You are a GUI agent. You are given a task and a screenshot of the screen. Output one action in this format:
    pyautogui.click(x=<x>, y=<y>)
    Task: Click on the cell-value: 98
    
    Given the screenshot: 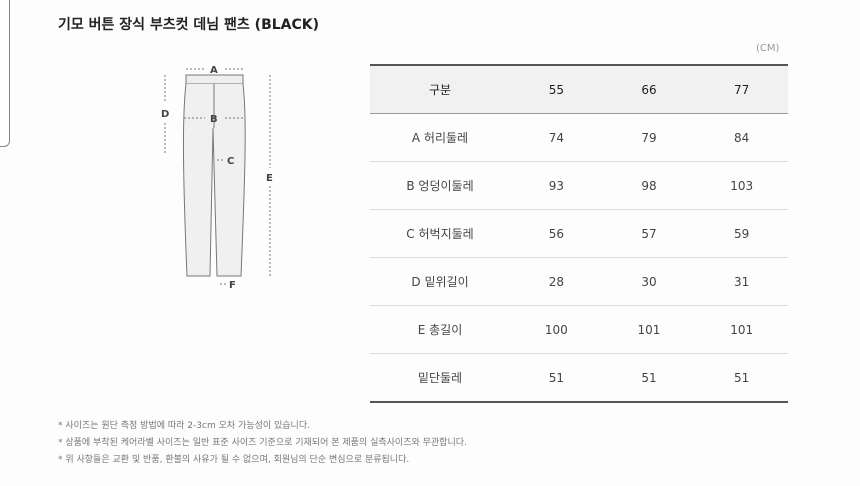 What is the action you would take?
    pyautogui.click(x=649, y=185)
    